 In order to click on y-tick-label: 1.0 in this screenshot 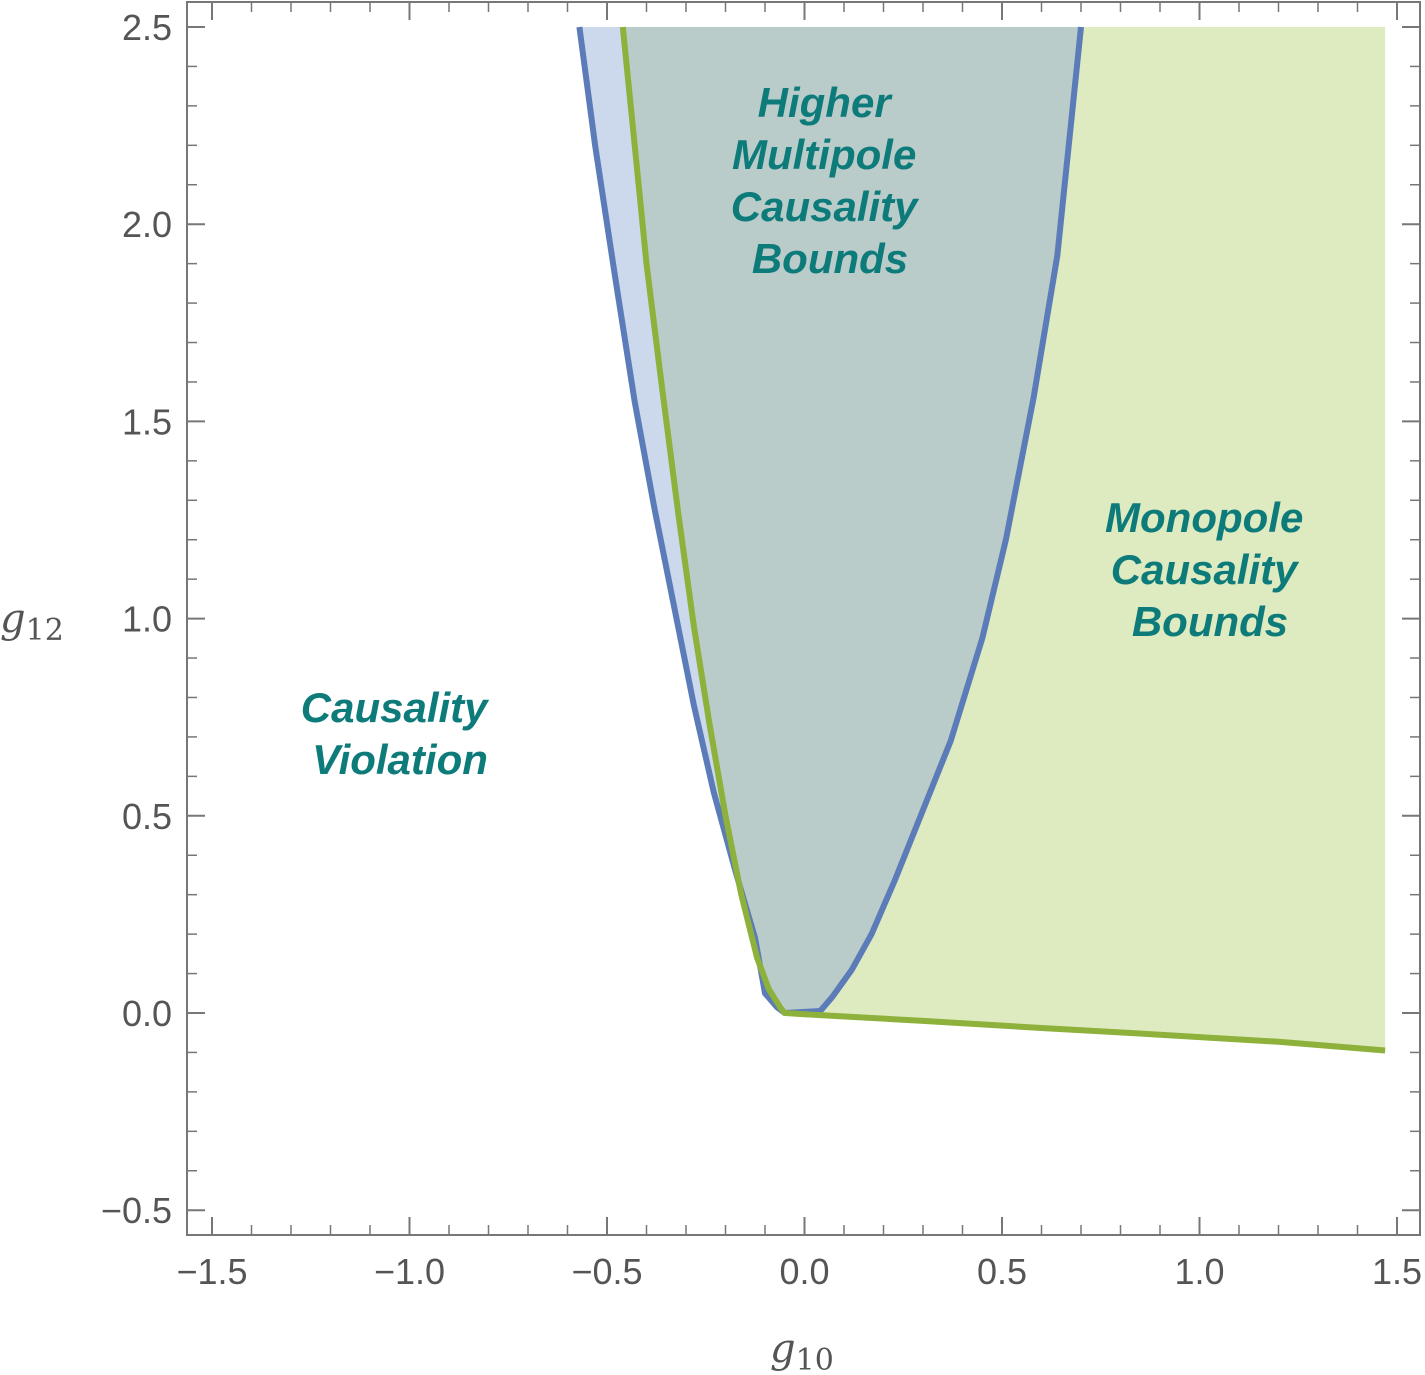, I will do `click(147, 619)`.